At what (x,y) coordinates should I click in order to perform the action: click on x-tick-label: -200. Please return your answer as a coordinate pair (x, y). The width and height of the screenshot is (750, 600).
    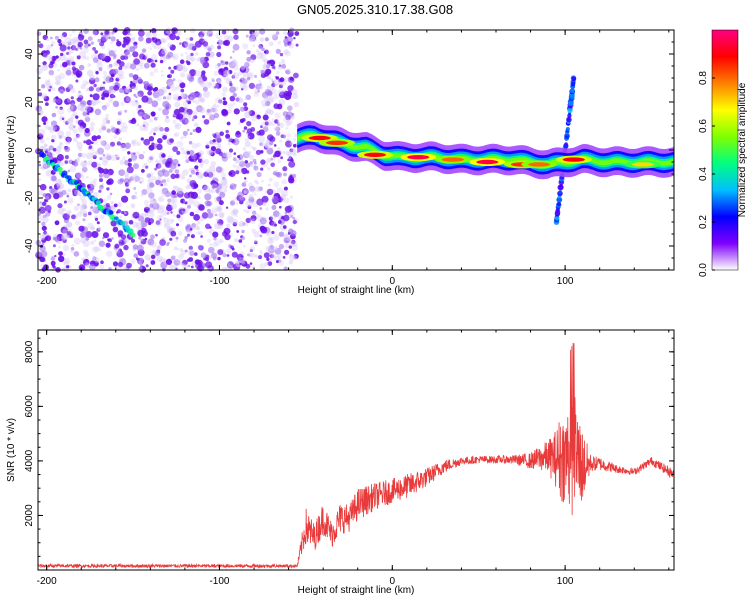
    Looking at the image, I should click on (47, 281).